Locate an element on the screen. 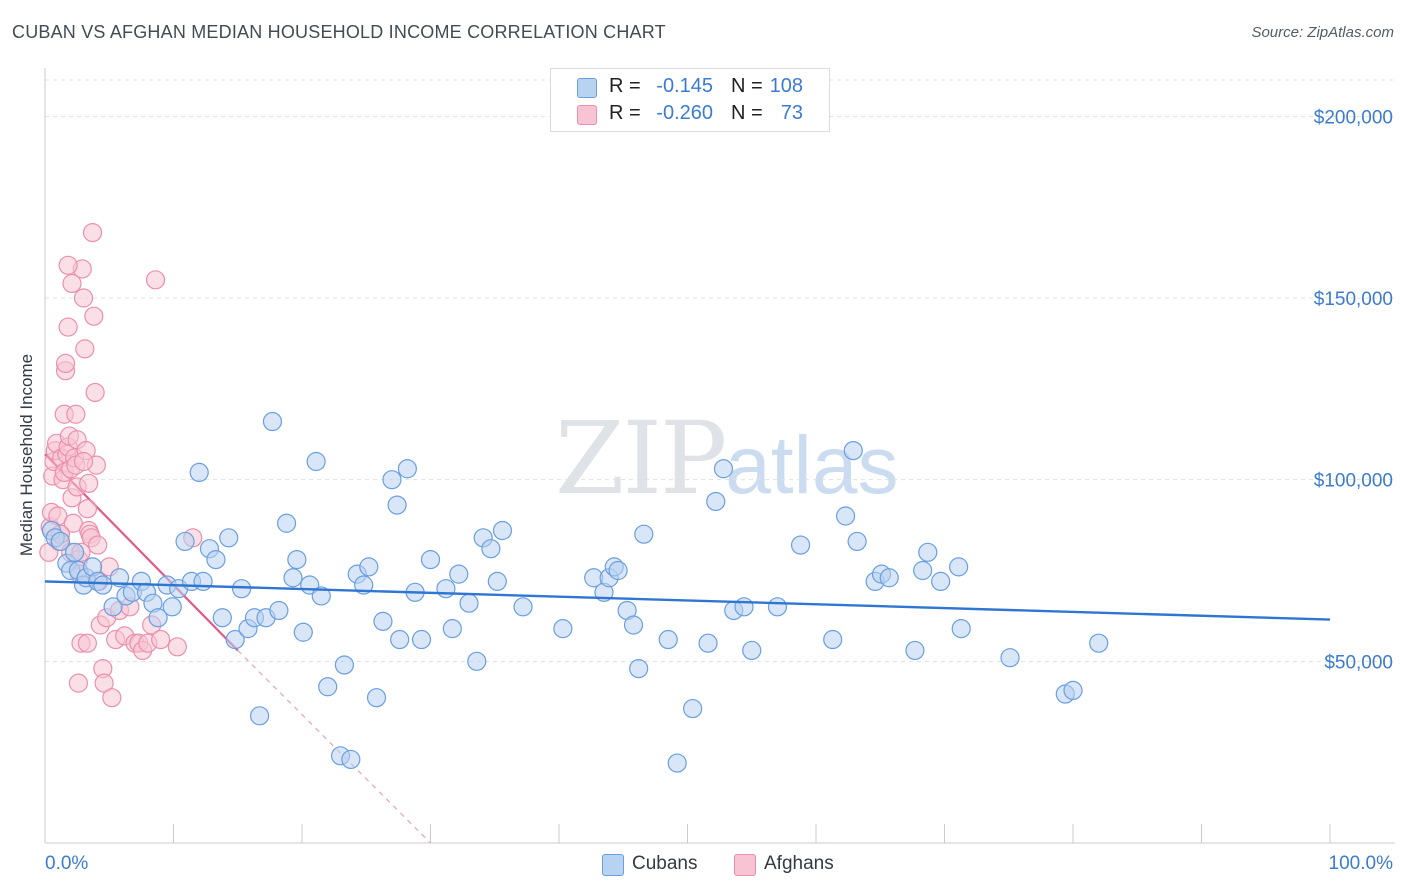 The width and height of the screenshot is (1406, 892). legend-row-cubans: R = -0.145 N = 108 is located at coordinates (690, 87).